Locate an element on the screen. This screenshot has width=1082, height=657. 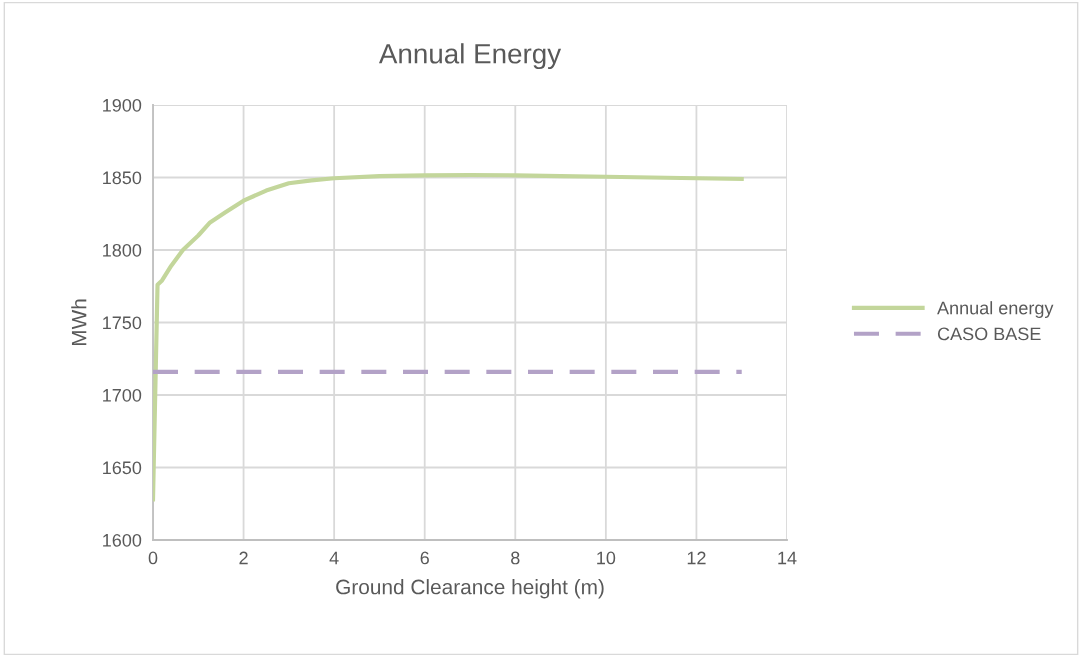
y-tick-label: 1600 is located at coordinates (122, 540).